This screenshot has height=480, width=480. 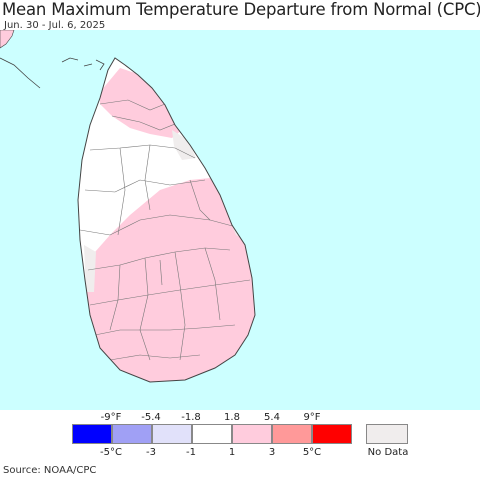 What do you see at coordinates (151, 417) in the screenshot?
I see `tick-f-2: -5.4` at bounding box center [151, 417].